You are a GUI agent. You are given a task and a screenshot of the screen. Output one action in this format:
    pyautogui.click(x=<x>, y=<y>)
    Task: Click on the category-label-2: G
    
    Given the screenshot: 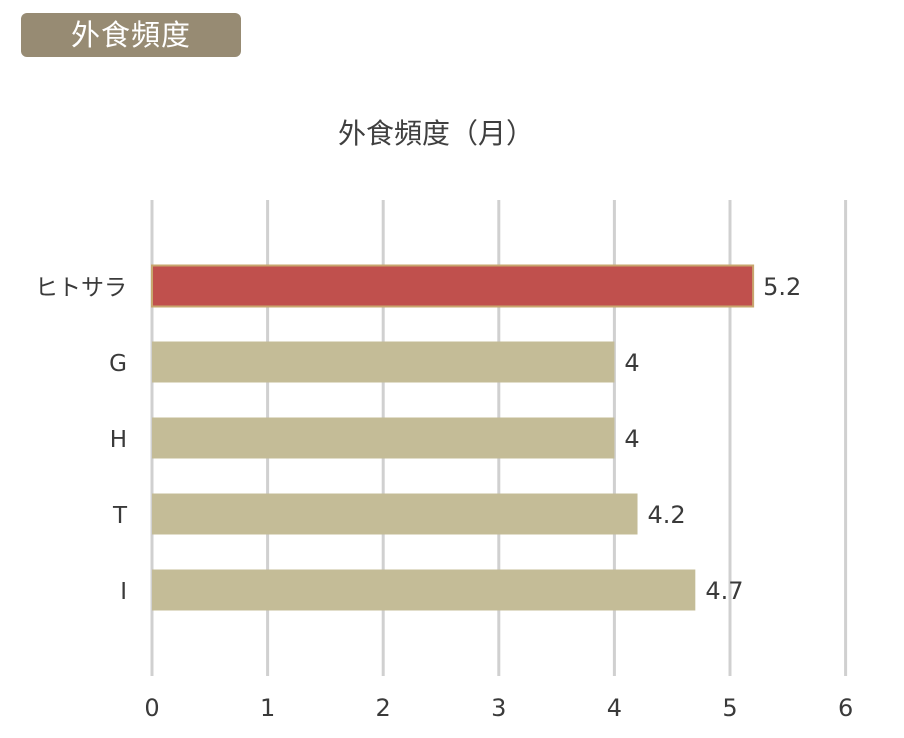 What is the action you would take?
    pyautogui.click(x=118, y=364)
    